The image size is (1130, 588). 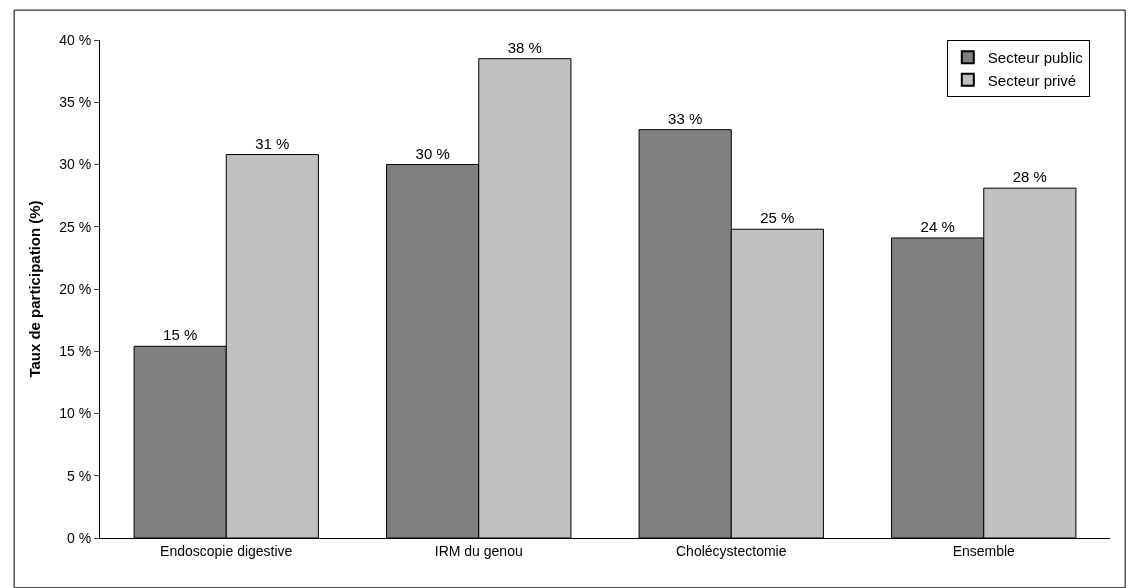 I want to click on data-label: 25 %, so click(x=777, y=218).